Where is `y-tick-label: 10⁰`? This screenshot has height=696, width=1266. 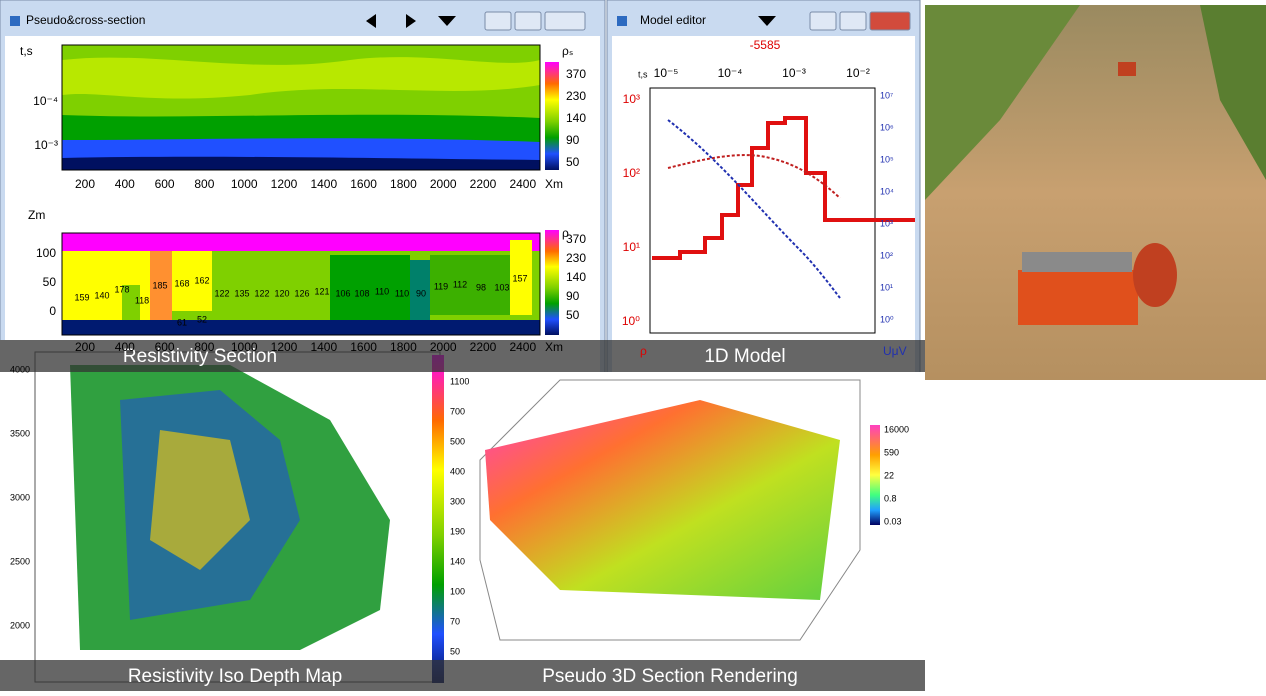 y-tick-label: 10⁰ is located at coordinates (631, 321).